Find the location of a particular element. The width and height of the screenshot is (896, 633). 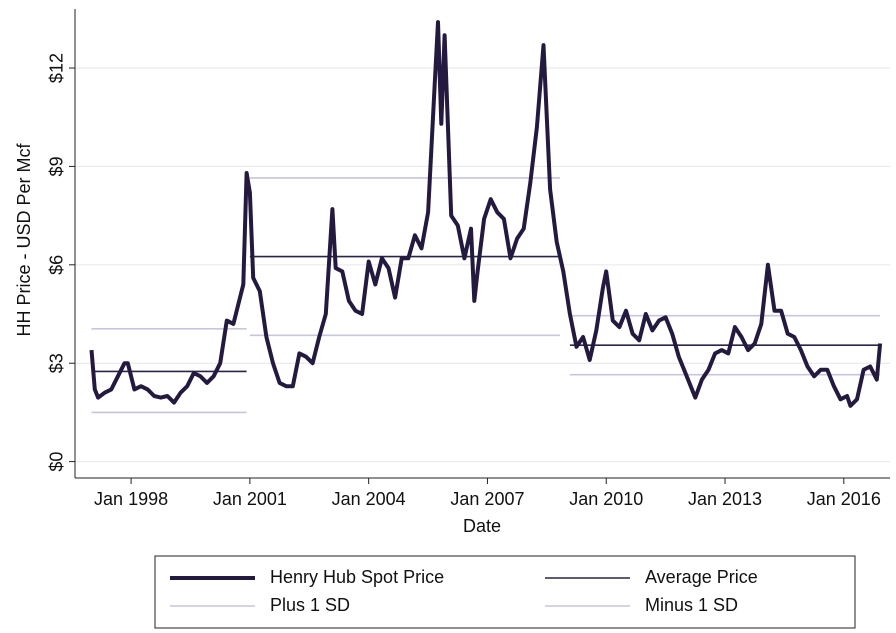

legend-box is located at coordinates (505, 592).